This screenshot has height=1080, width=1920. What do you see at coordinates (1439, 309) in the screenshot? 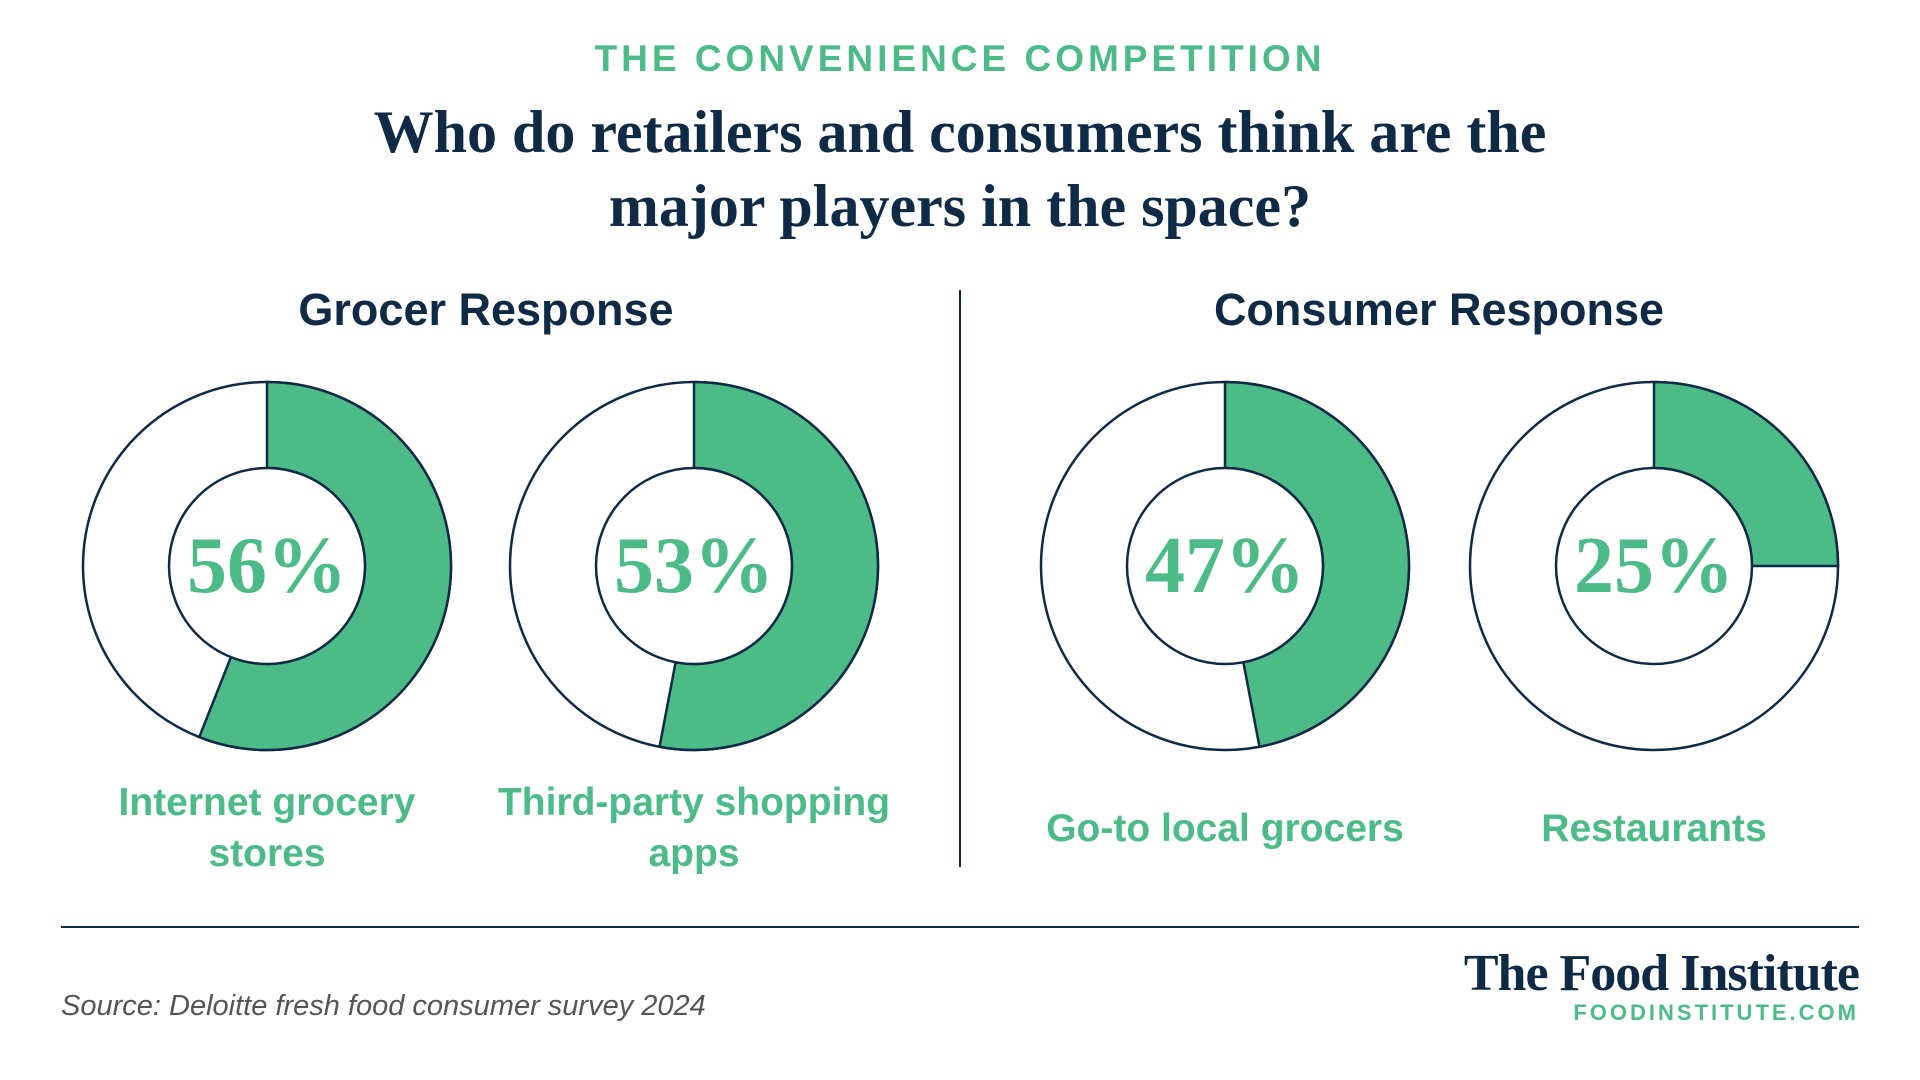
I see `group-title: Consumer Response` at bounding box center [1439, 309].